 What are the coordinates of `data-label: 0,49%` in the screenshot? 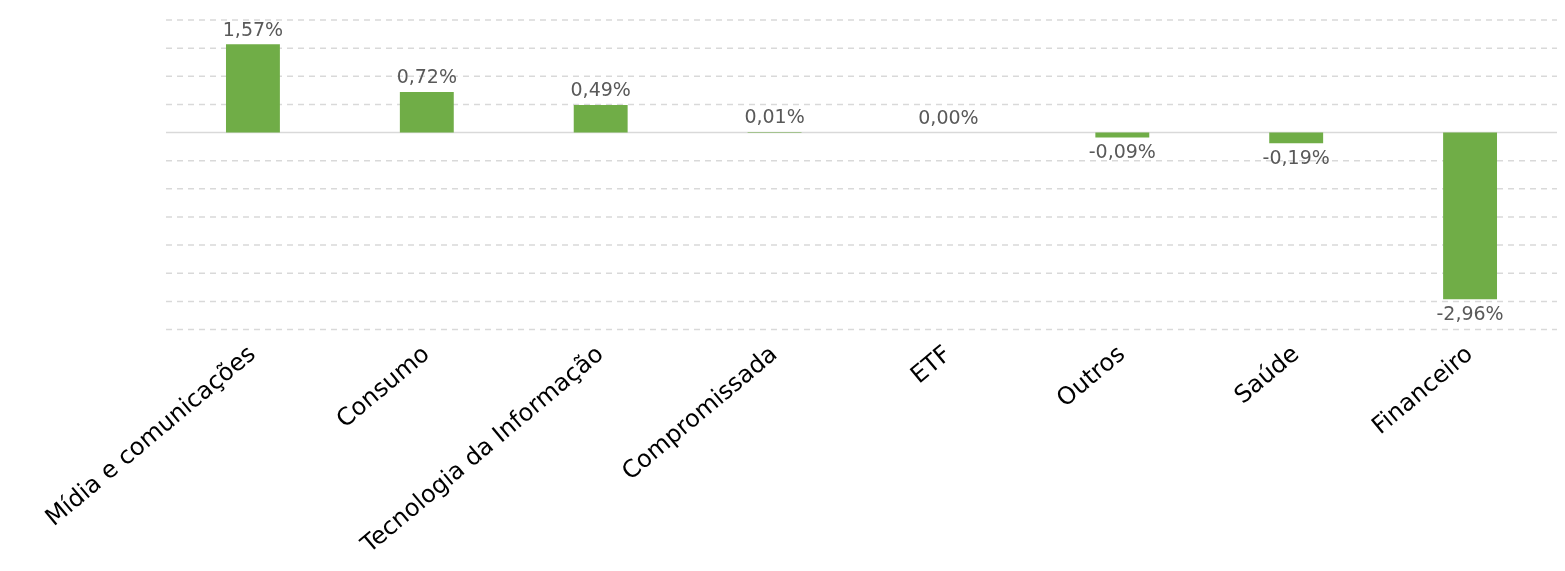 It's located at (600, 89).